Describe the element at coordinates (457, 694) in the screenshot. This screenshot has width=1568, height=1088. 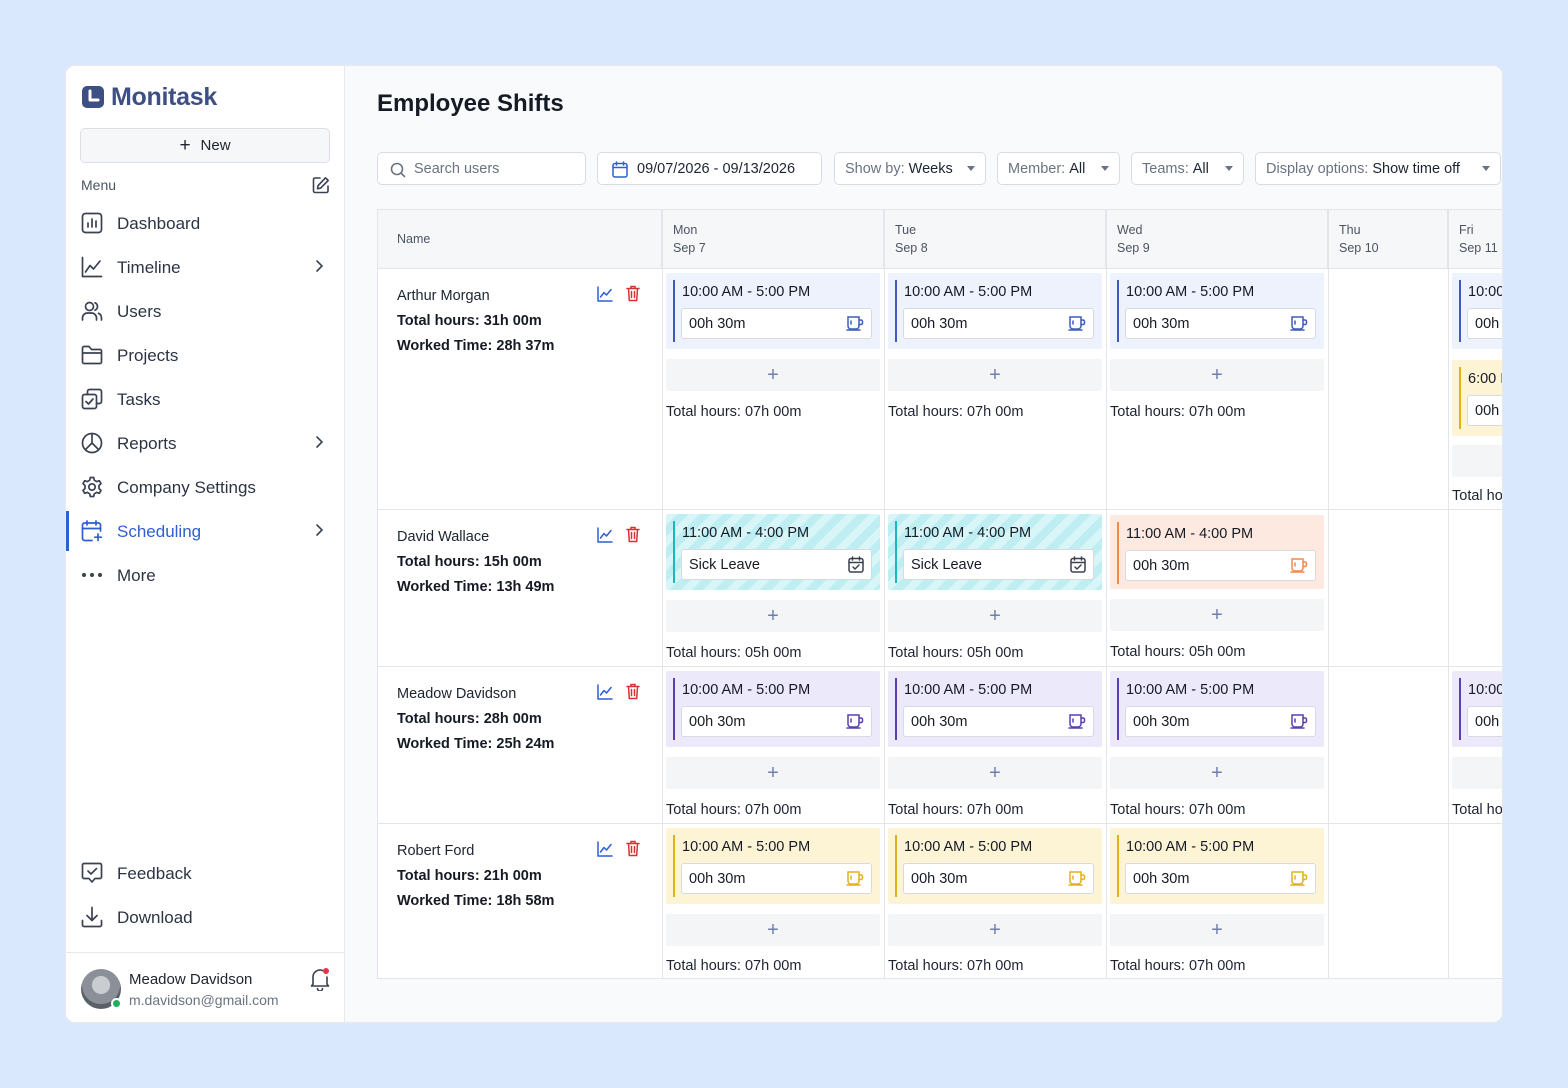
I see `employee-name: Meadow Davidson` at that location.